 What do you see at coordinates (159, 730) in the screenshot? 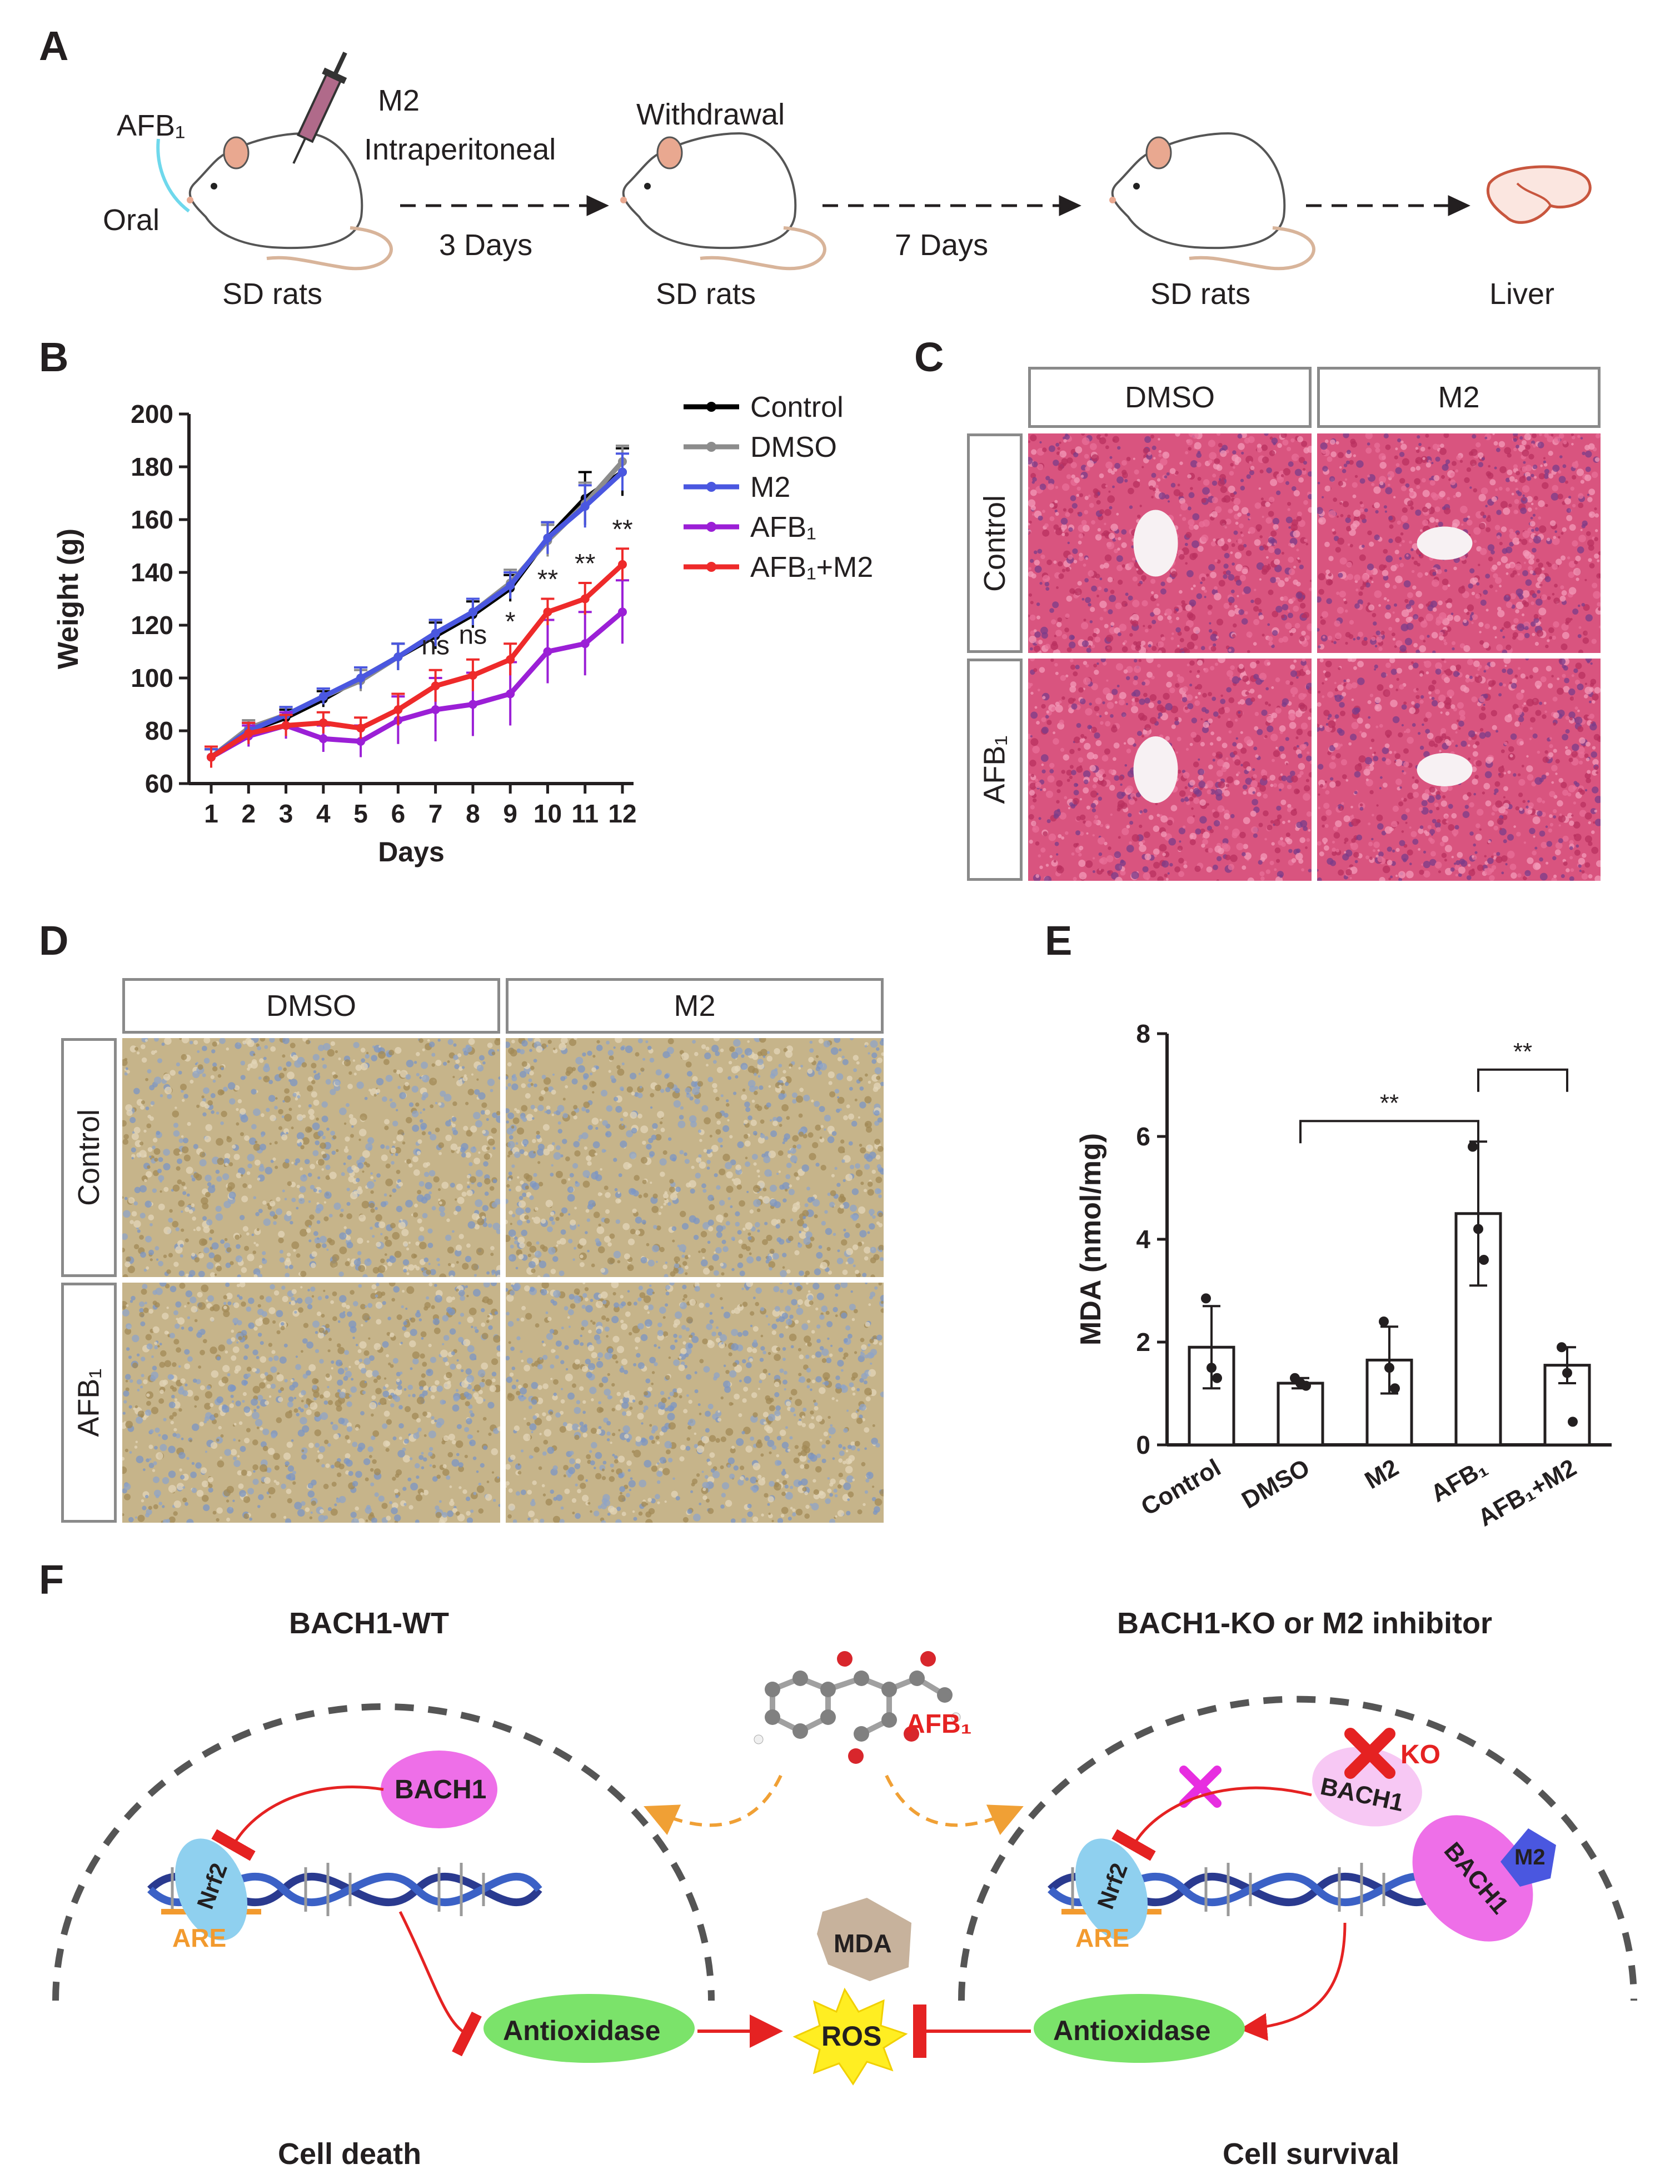
I see `y-tick-label: 80` at bounding box center [159, 730].